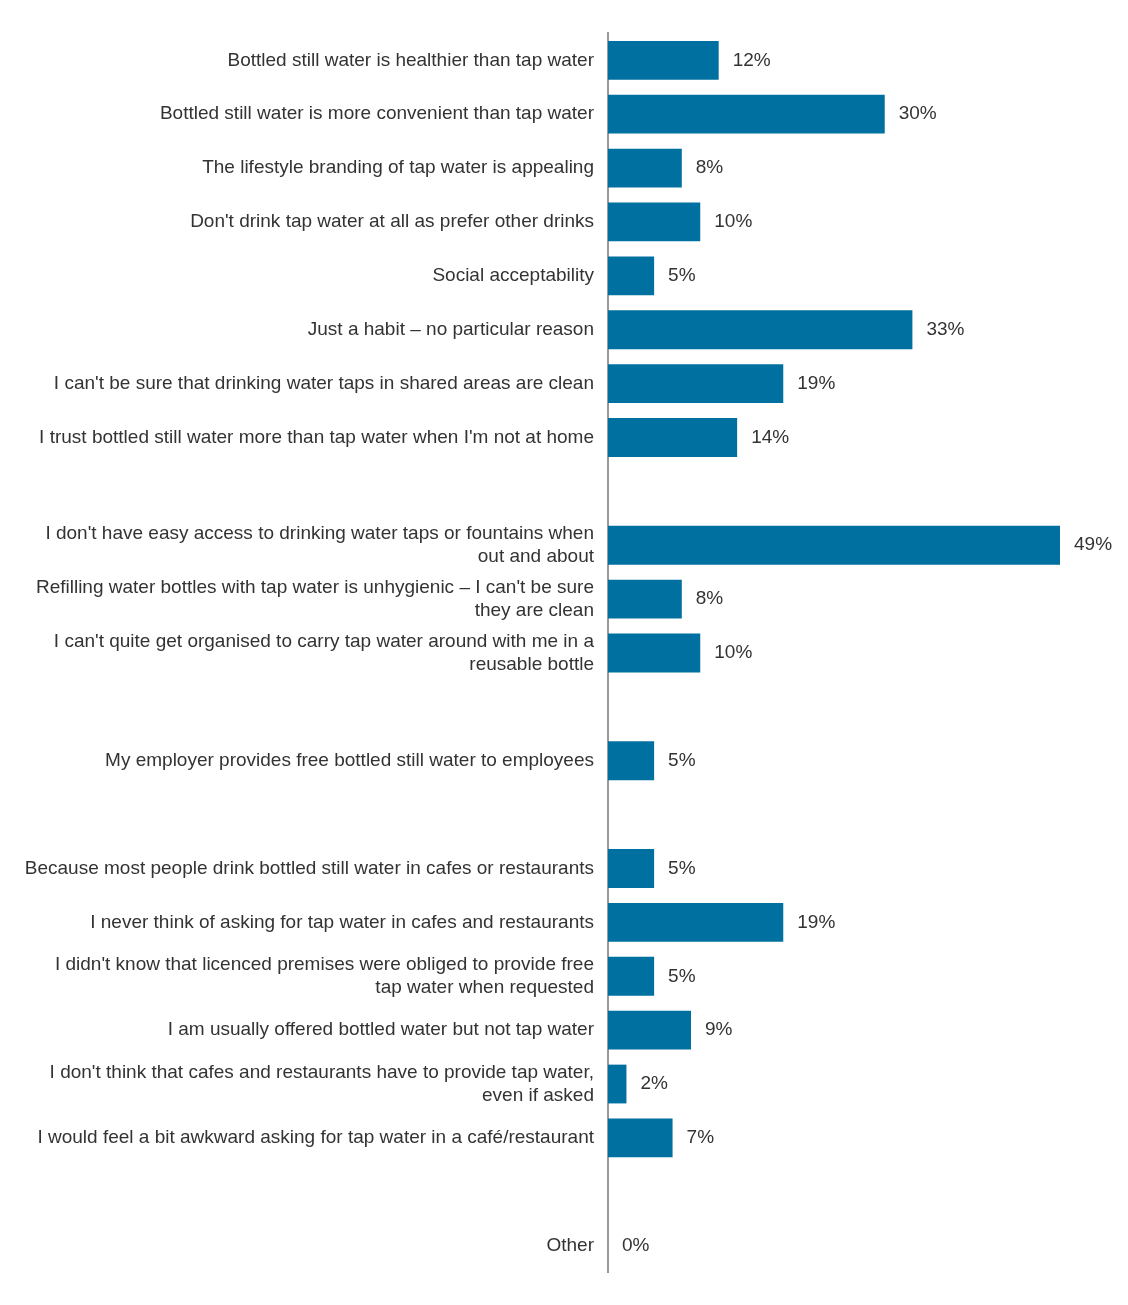 This screenshot has width=1128, height=1305. Describe the element at coordinates (349, 759) in the screenshot. I see `y-tick-label: My employer provides free bottled still water to employees` at that location.